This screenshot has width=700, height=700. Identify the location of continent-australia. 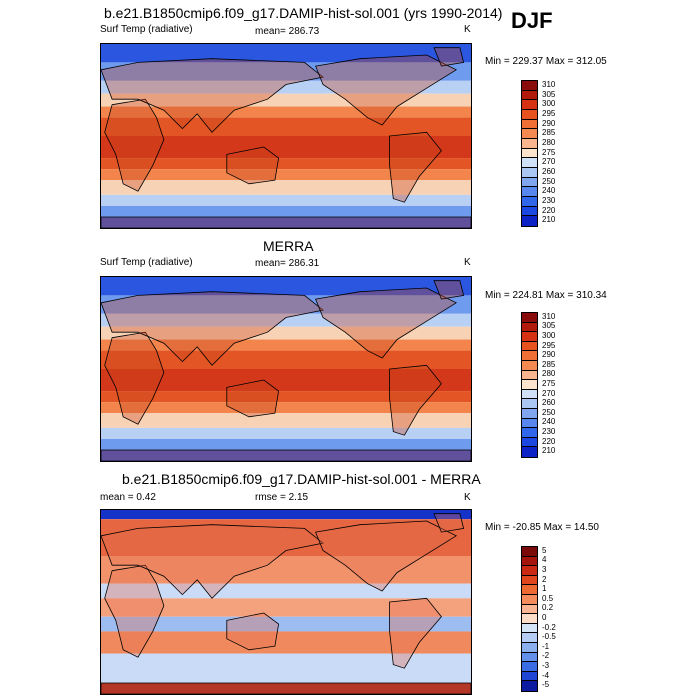
(253, 165).